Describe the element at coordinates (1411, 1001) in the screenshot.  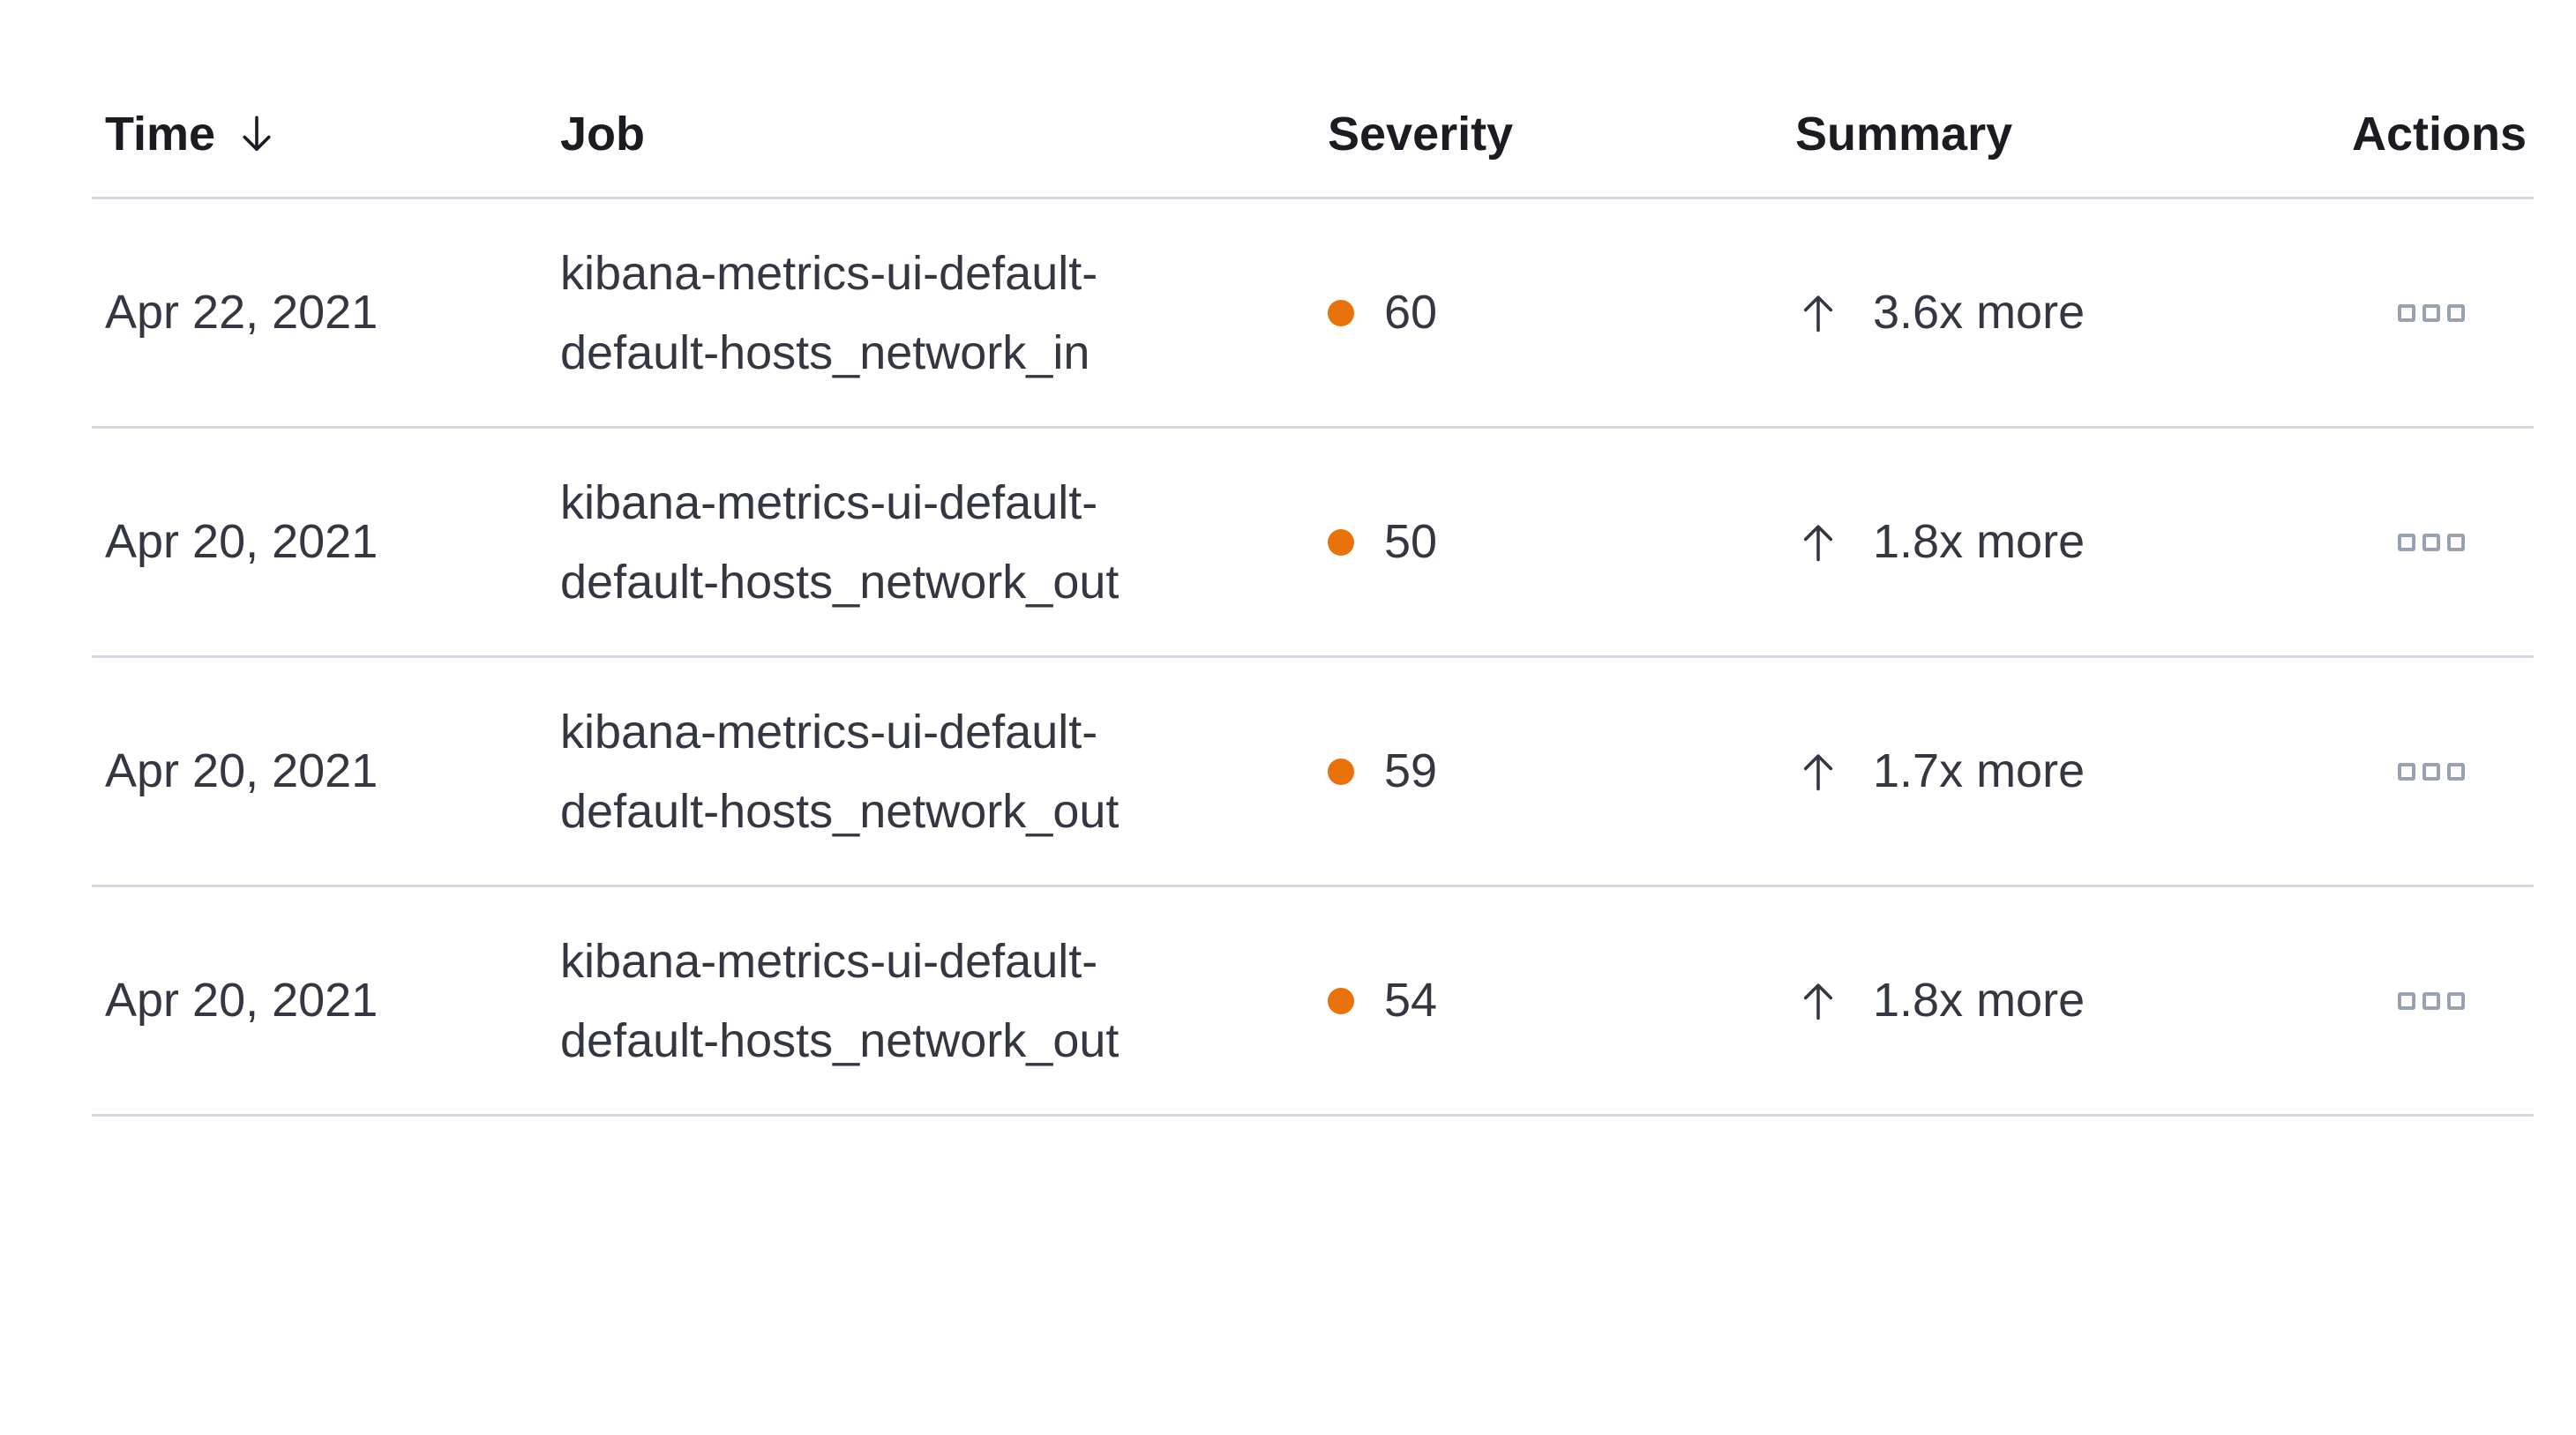
I see `severity-score: 54` at that location.